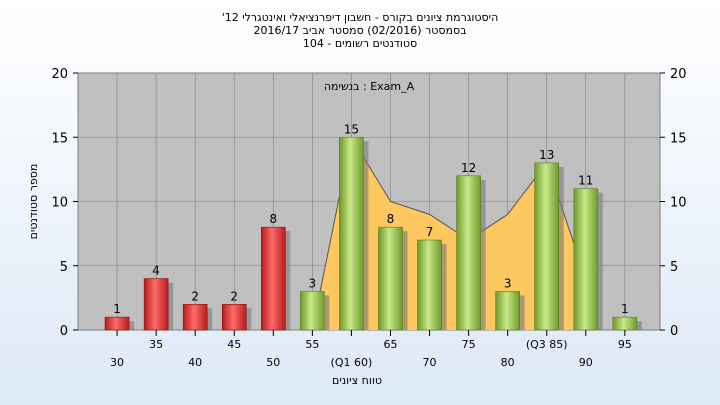 This screenshot has height=405, width=720. I want to click on x-tick-label: (Q1 60), so click(352, 362).